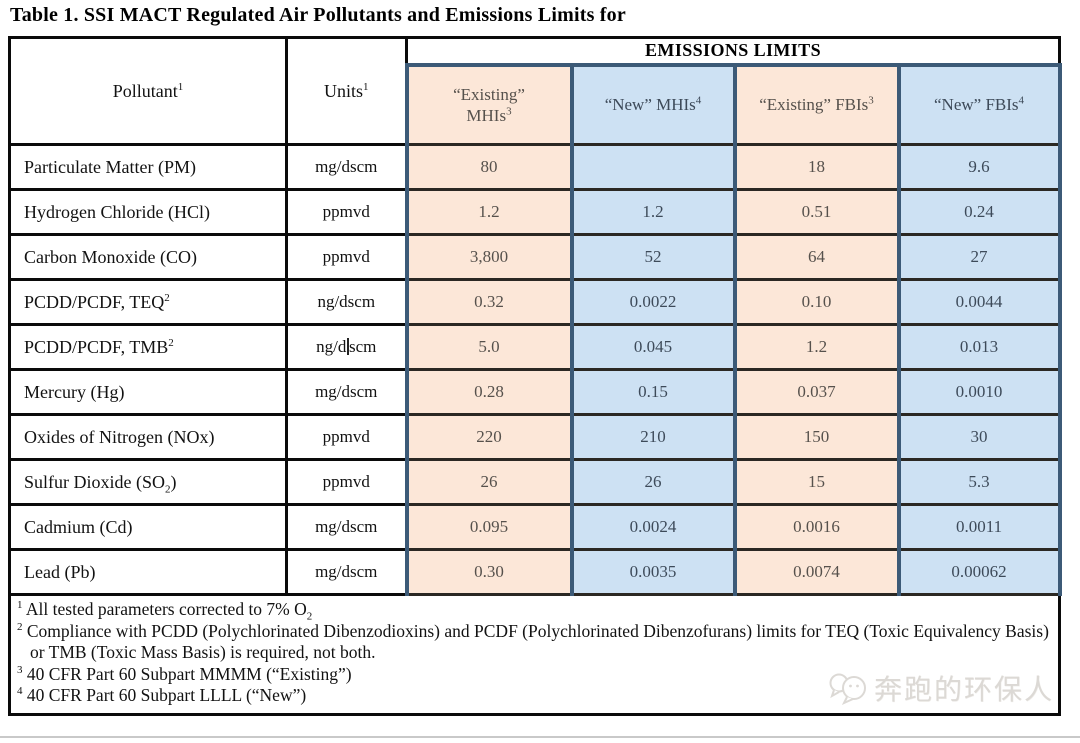 This screenshot has width=1080, height=743. Describe the element at coordinates (489, 302) in the screenshot. I see `limit-value-existing-mhis: 0.32` at that location.